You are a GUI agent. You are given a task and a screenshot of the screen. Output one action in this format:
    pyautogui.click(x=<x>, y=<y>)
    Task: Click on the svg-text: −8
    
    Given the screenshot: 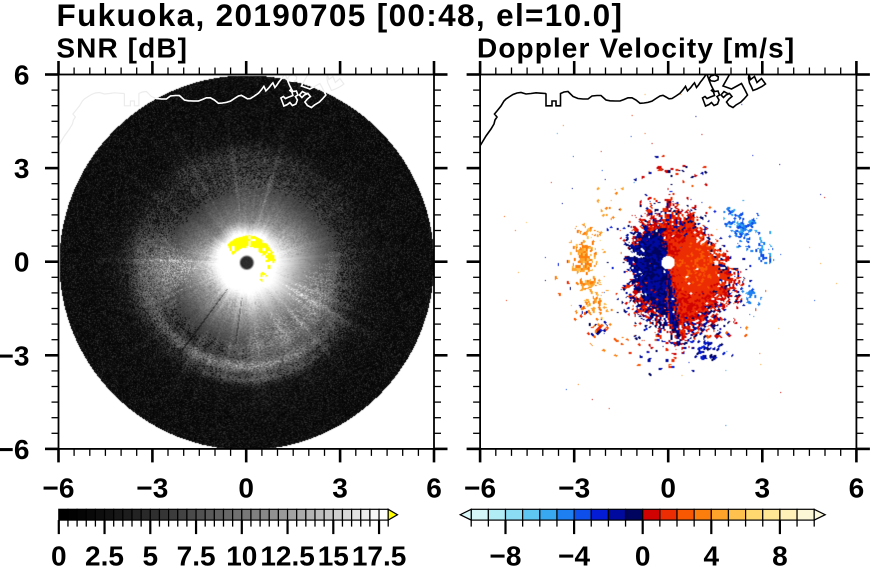 What is the action you would take?
    pyautogui.click(x=506, y=555)
    